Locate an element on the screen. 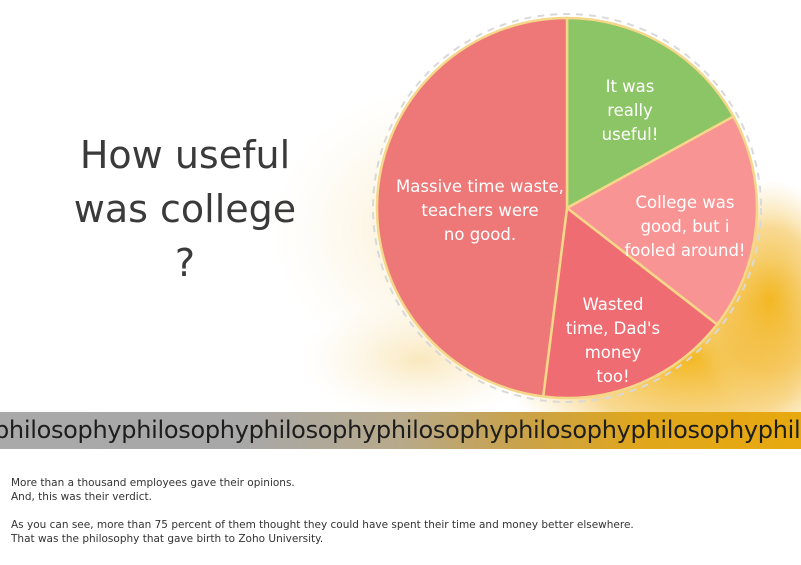 Image resolution: width=801 pixels, height=565 pixels. title-line: How useful is located at coordinates (185, 155).